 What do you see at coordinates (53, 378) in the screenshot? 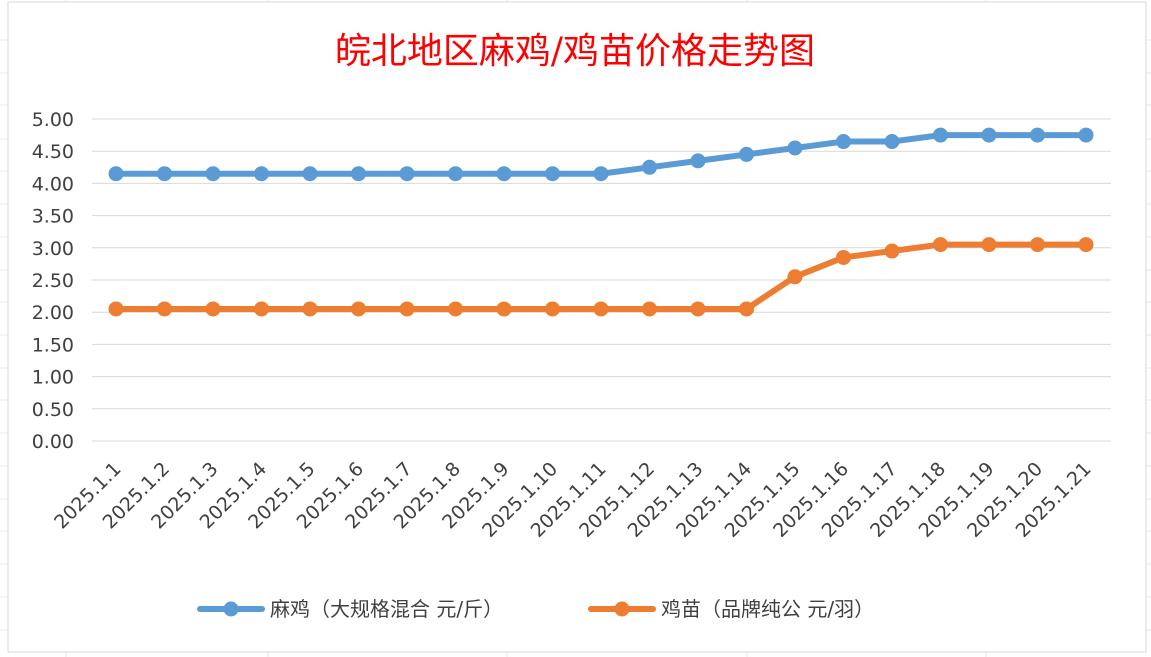
I see `y-tick-label: 1.00` at bounding box center [53, 378].